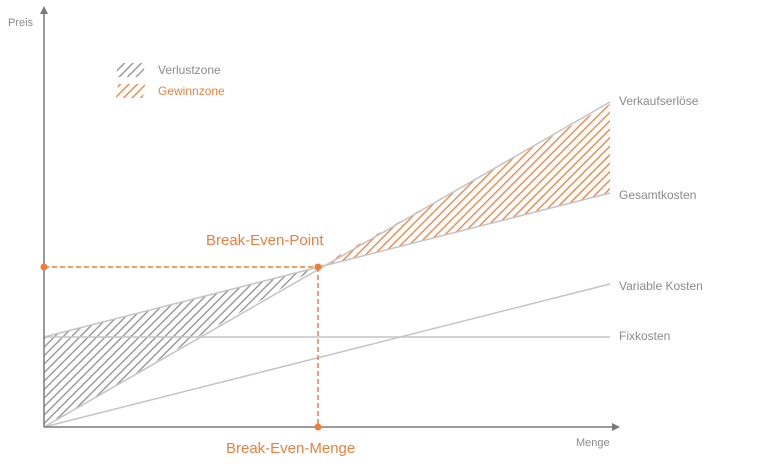 Image resolution: width=768 pixels, height=468 pixels. What do you see at coordinates (44, 10) in the screenshot?
I see `y-axis-arrow` at bounding box center [44, 10].